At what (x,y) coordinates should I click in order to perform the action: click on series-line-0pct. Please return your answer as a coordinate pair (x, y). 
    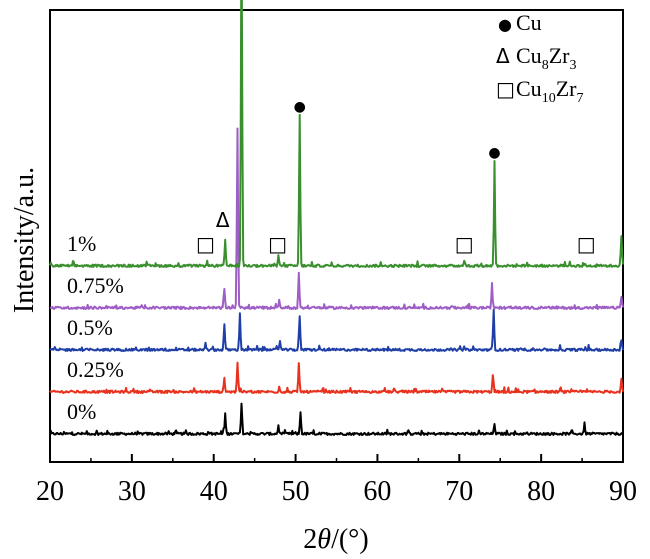
    Looking at the image, I should click on (336, 419).